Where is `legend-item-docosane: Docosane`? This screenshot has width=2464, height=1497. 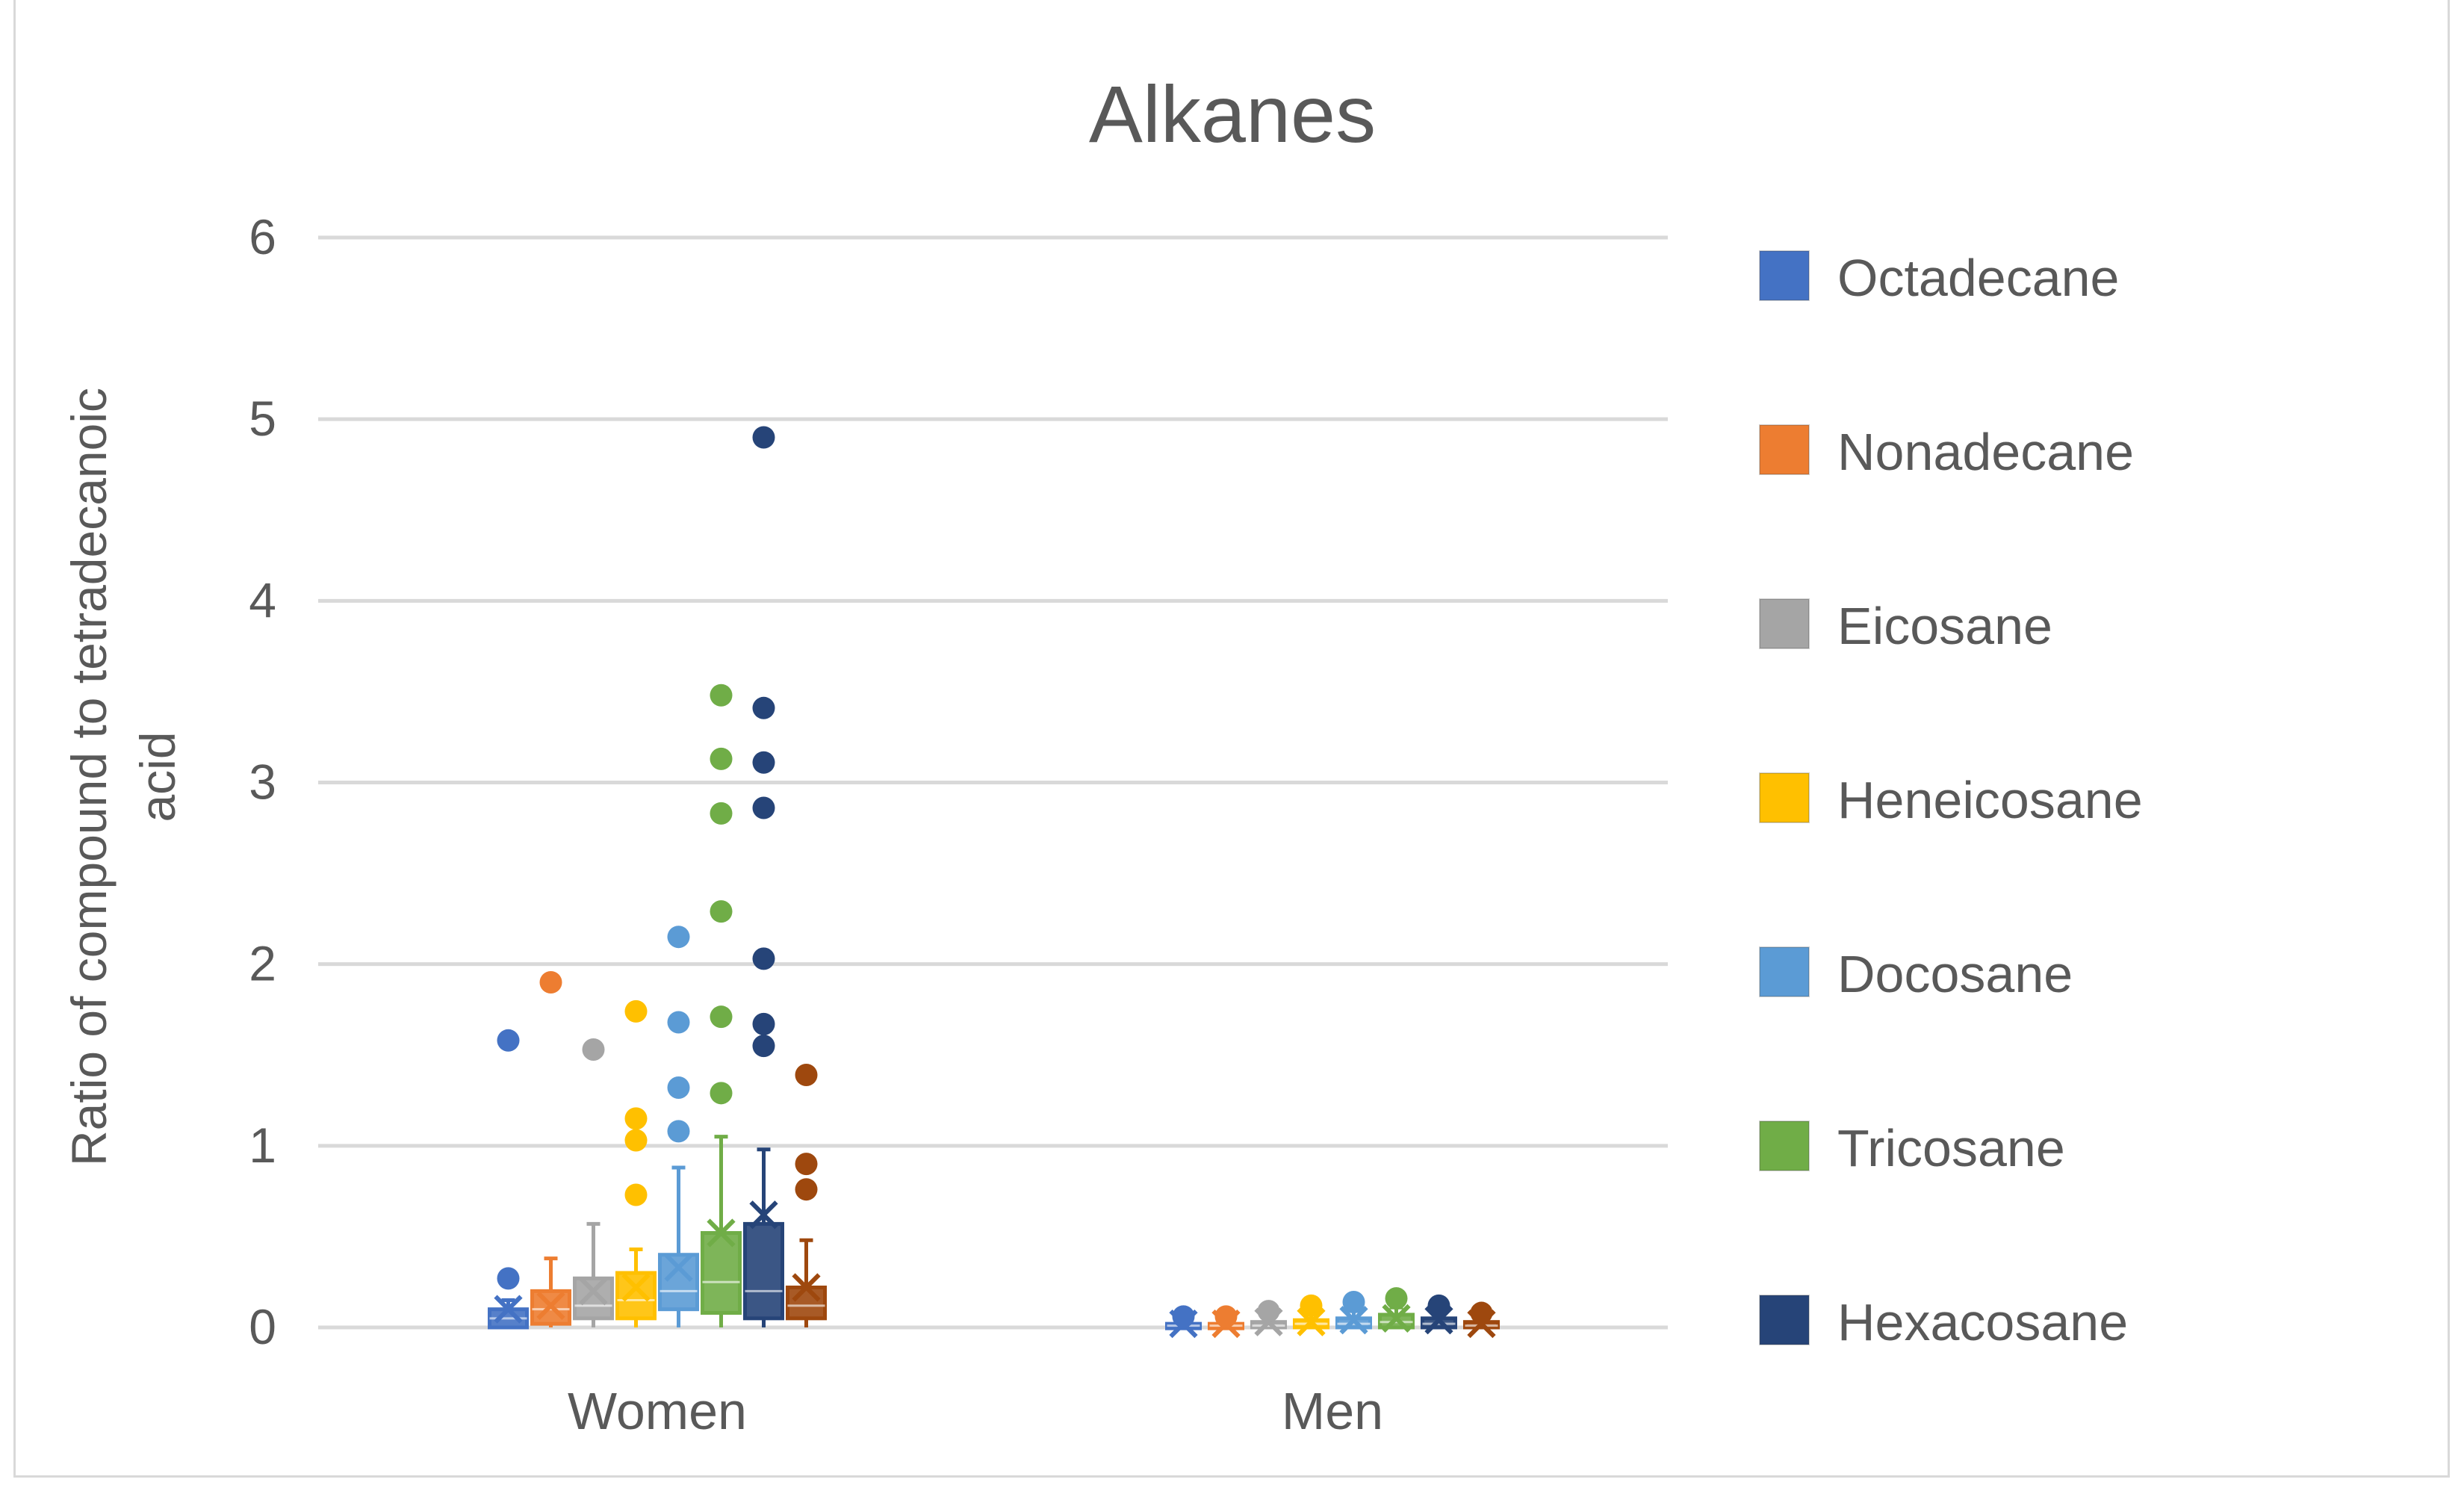 legend-item-docosane: Docosane is located at coordinates (1916, 974).